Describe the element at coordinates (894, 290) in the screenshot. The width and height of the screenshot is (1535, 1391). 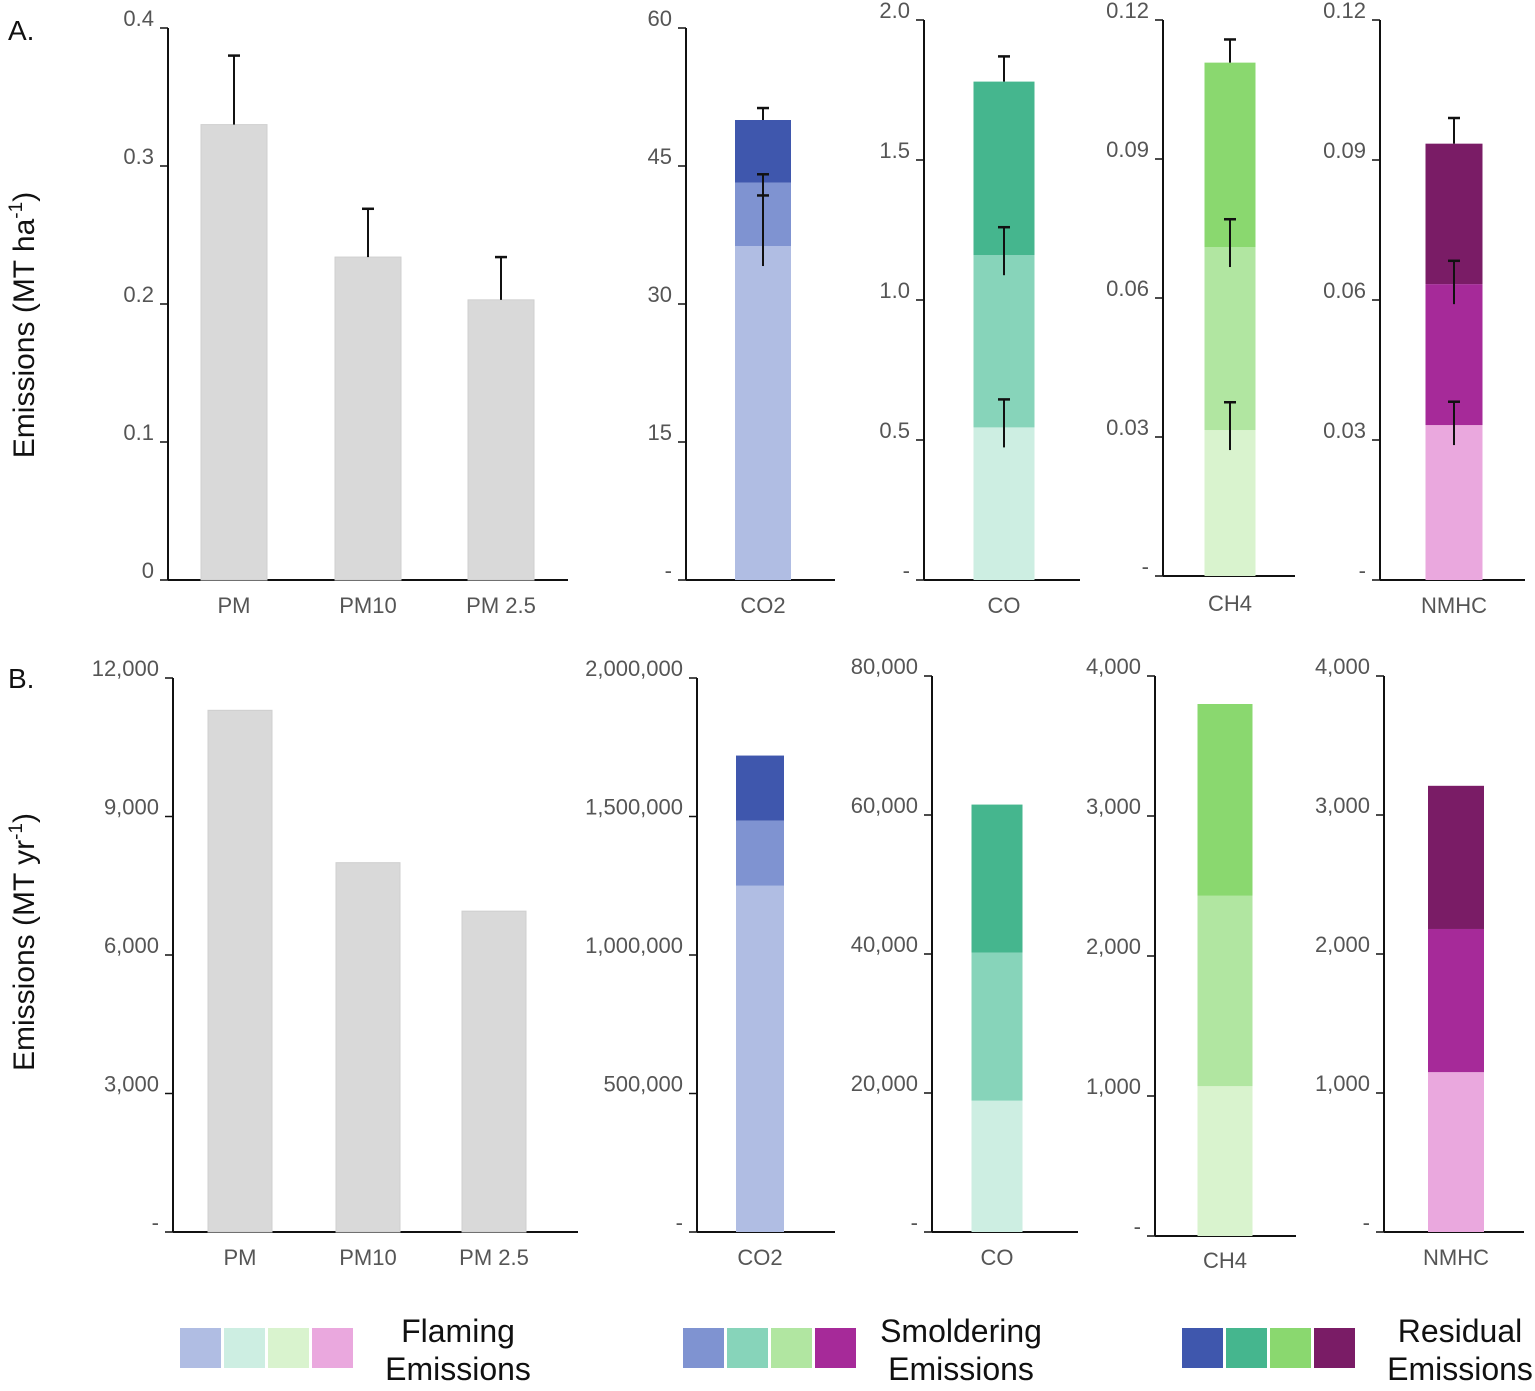
I see `y-tick-label: 1.0` at that location.